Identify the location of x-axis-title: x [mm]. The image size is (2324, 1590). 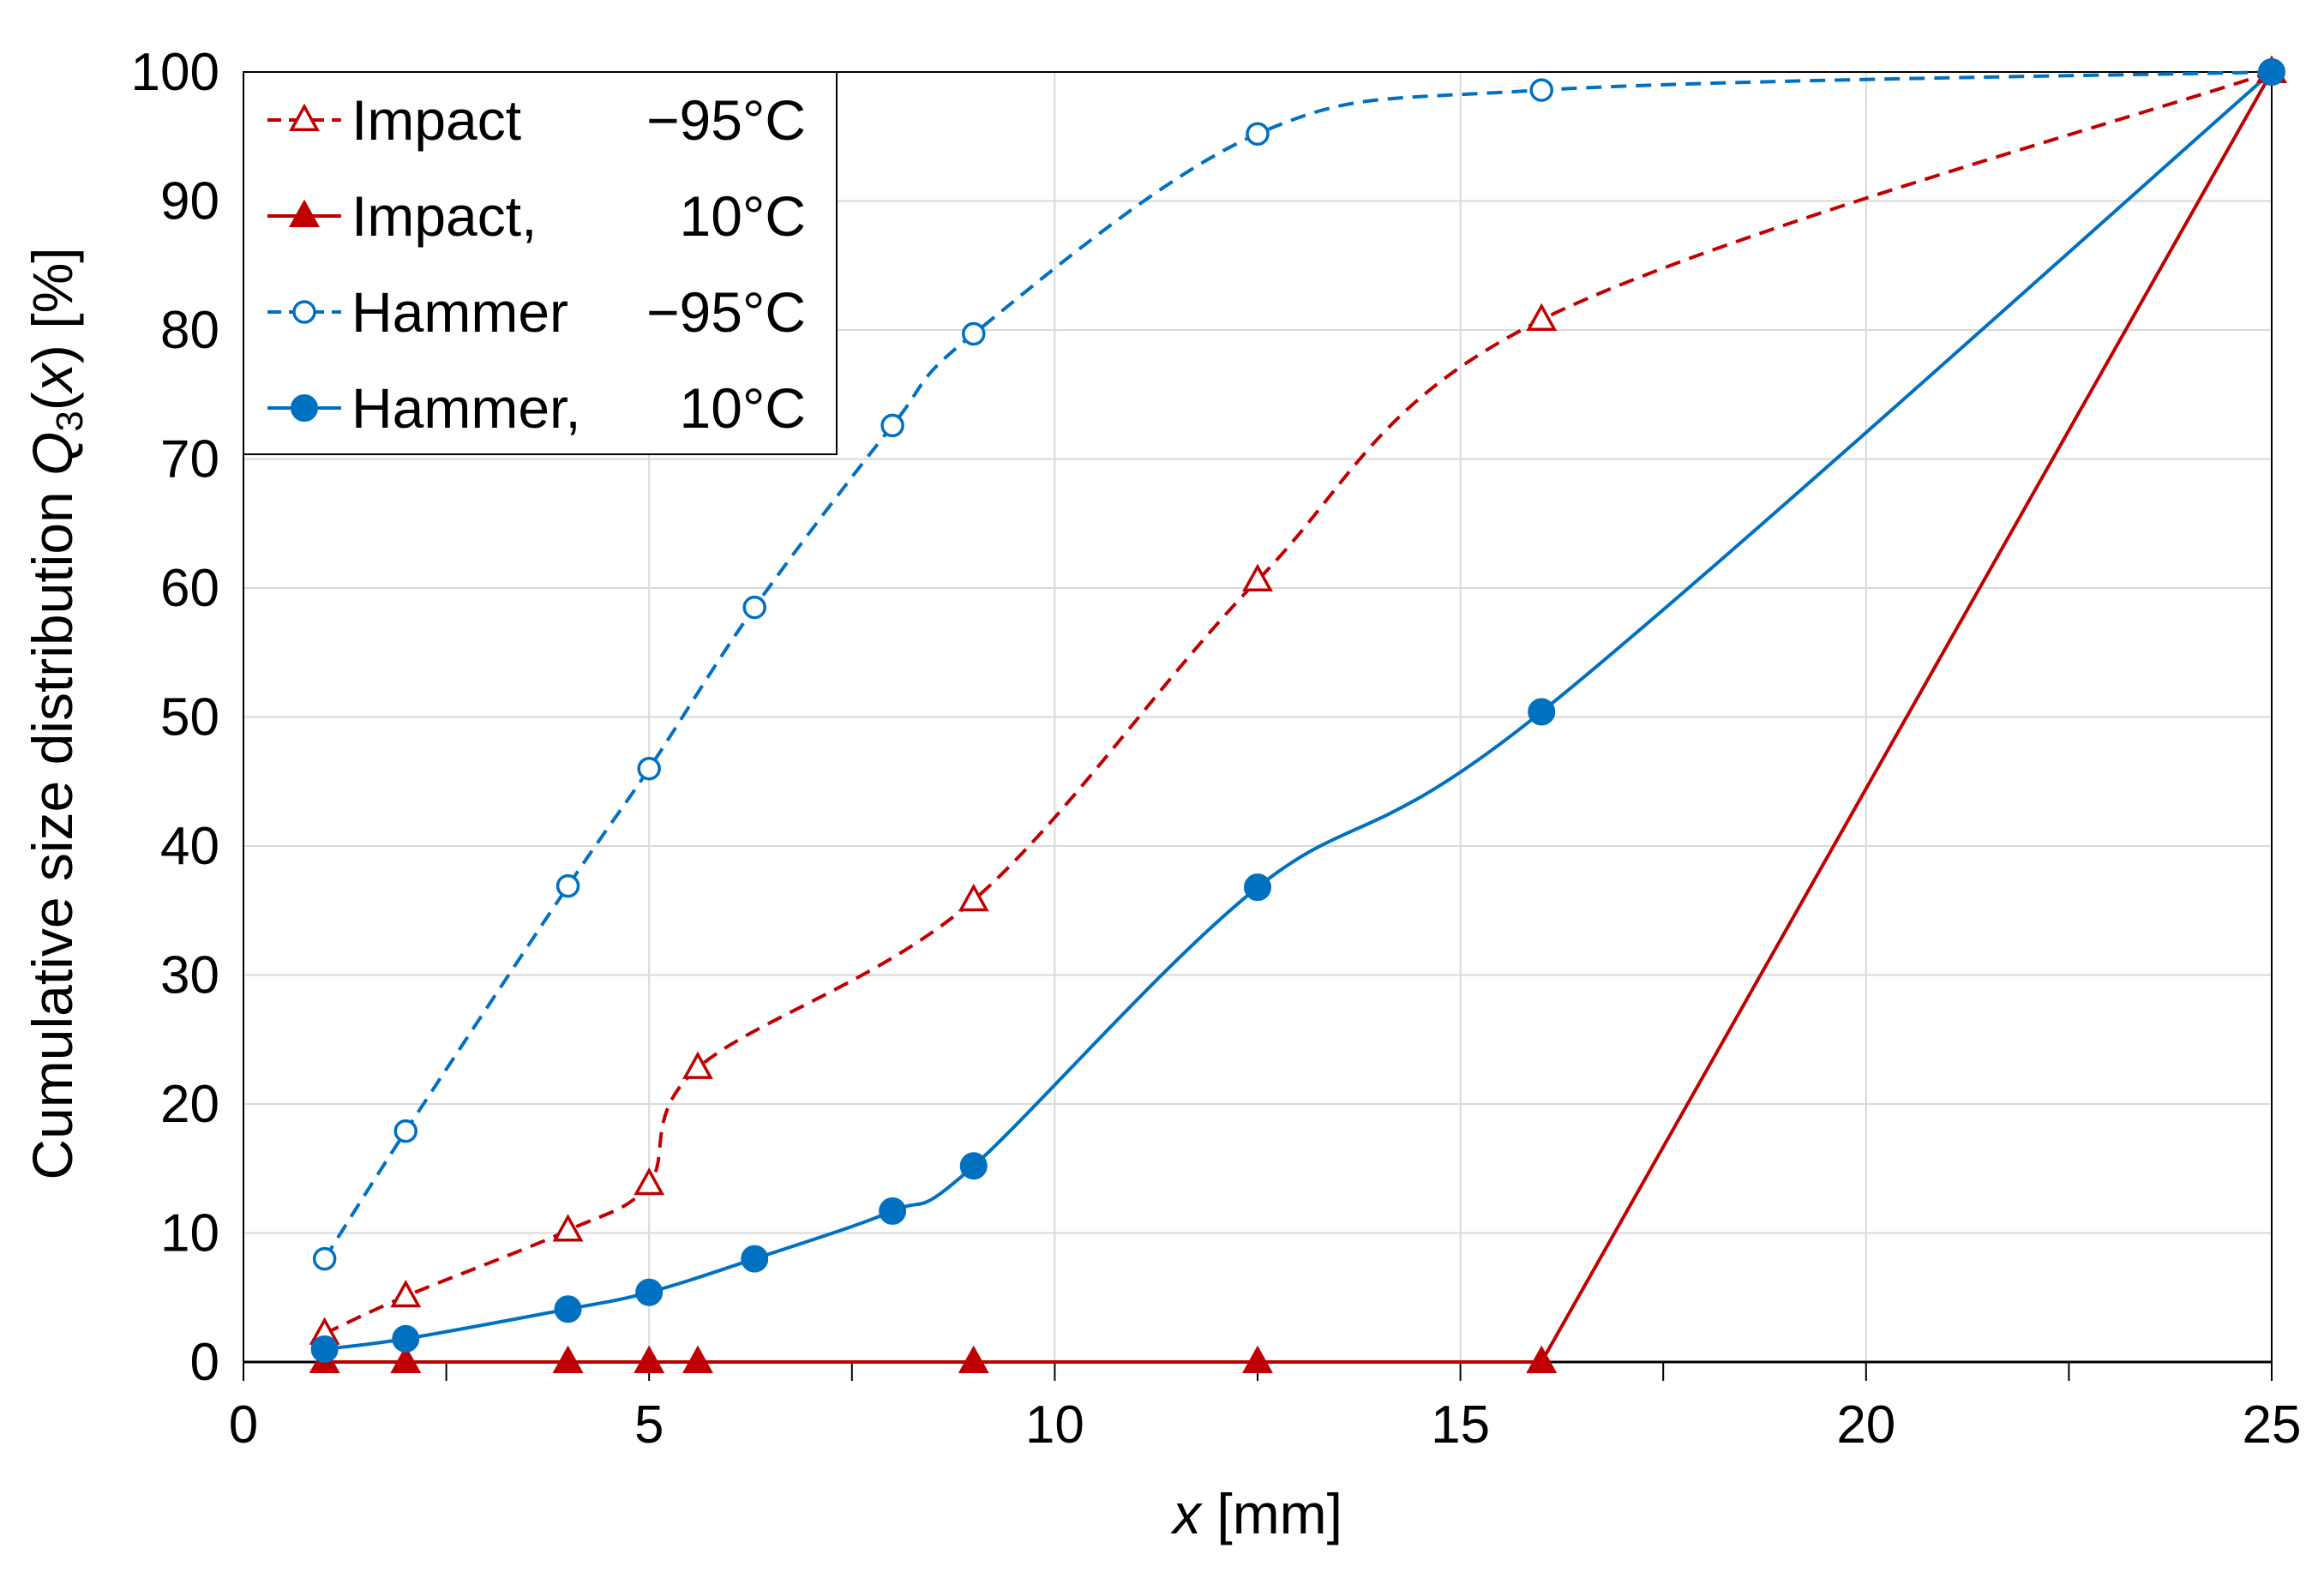
(1256, 1513).